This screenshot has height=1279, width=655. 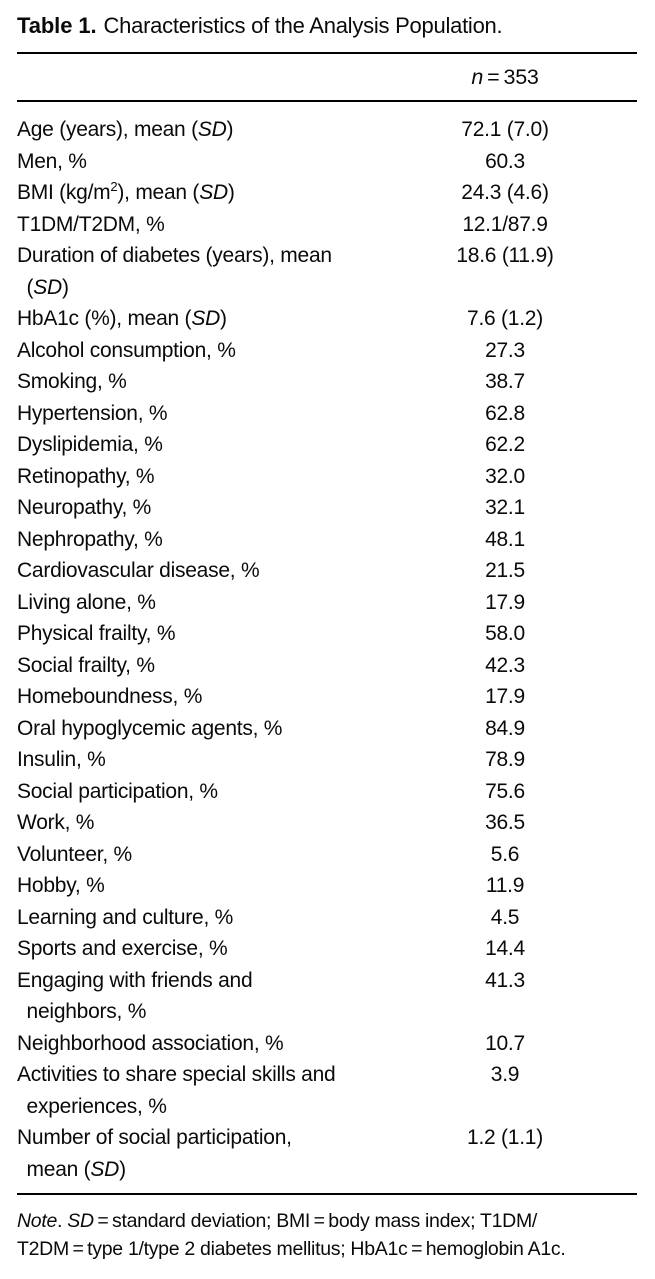 I want to click on row-value: 62.2, so click(x=505, y=444).